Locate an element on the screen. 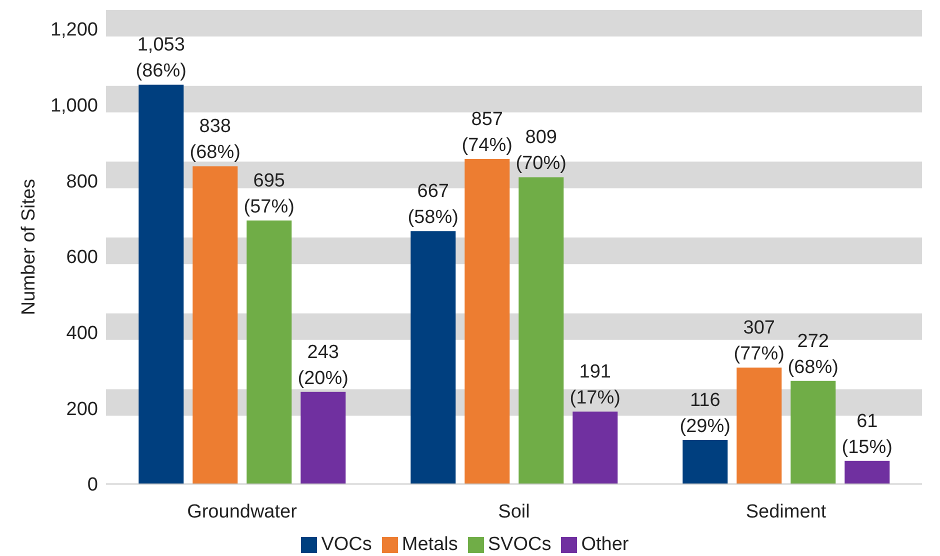 Image resolution: width=940 pixels, height=556 pixels. data-label: 857 (74%) is located at coordinates (487, 132).